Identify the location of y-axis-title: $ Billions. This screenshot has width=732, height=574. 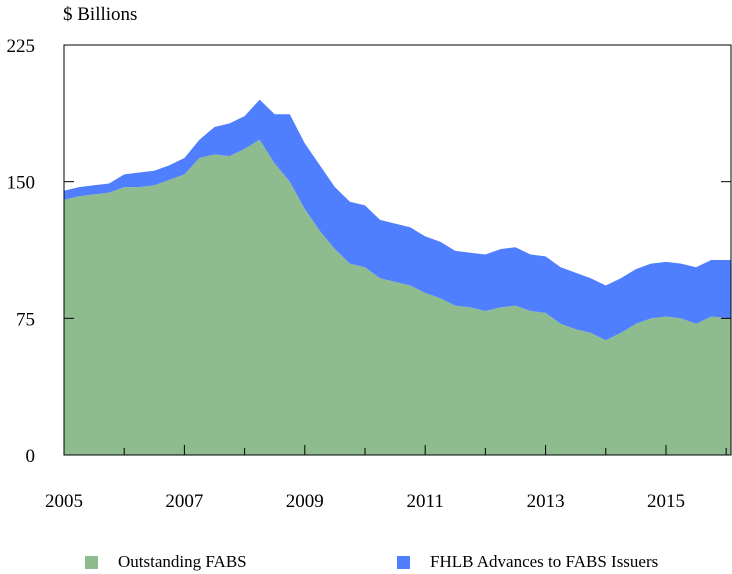
(100, 14).